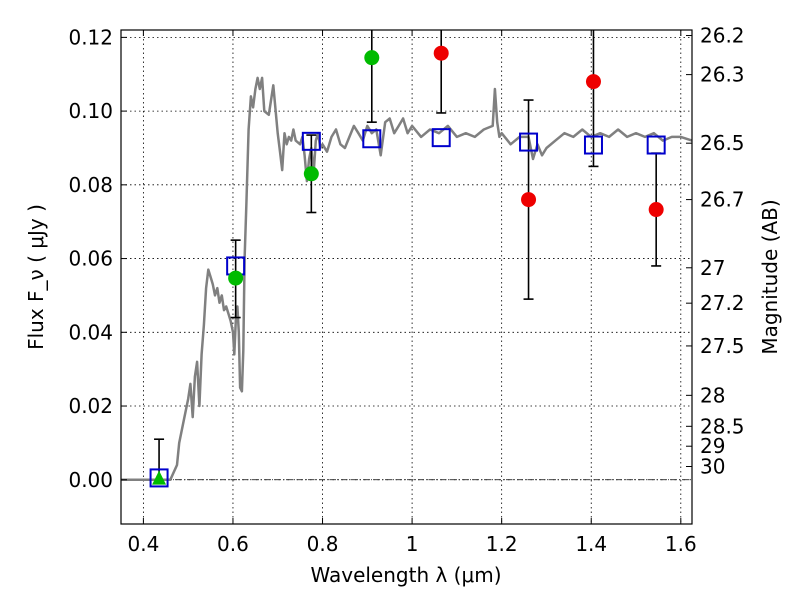 The width and height of the screenshot is (800, 600). I want to click on upper-limit-marker, so click(159, 477).